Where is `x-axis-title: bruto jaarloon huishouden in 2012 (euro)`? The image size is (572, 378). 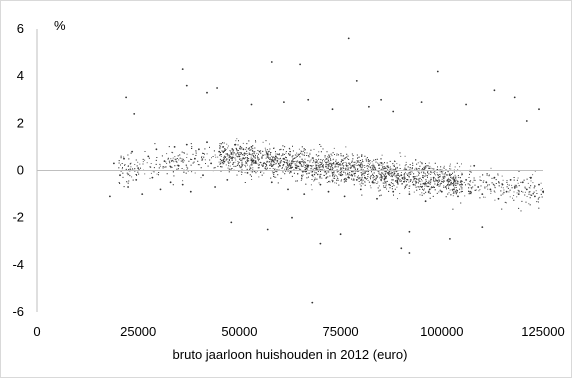 x-axis-title: bruto jaarloon huishouden in 2012 (euro) is located at coordinates (290, 354).